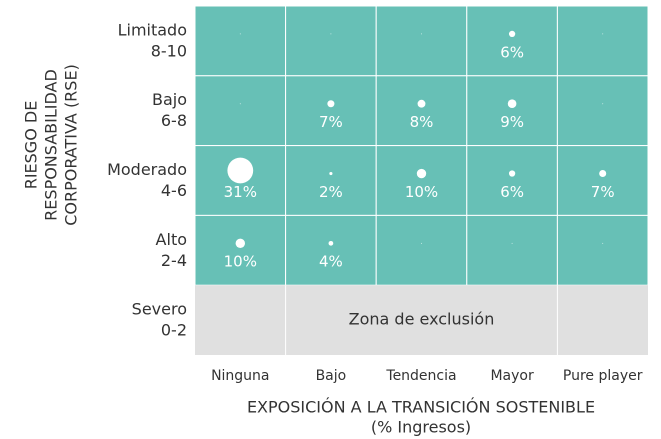 The image size is (661, 439). I want to click on y-tick-label: Bajo, so click(169, 99).